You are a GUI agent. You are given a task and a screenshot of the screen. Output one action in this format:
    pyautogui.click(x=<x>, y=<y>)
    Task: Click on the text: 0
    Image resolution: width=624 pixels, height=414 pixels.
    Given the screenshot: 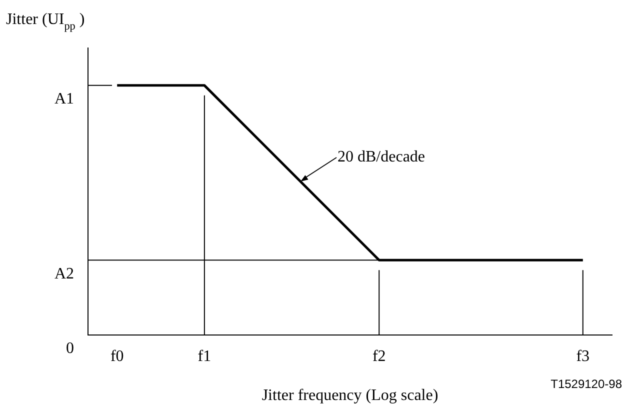 What is the action you would take?
    pyautogui.click(x=70, y=349)
    